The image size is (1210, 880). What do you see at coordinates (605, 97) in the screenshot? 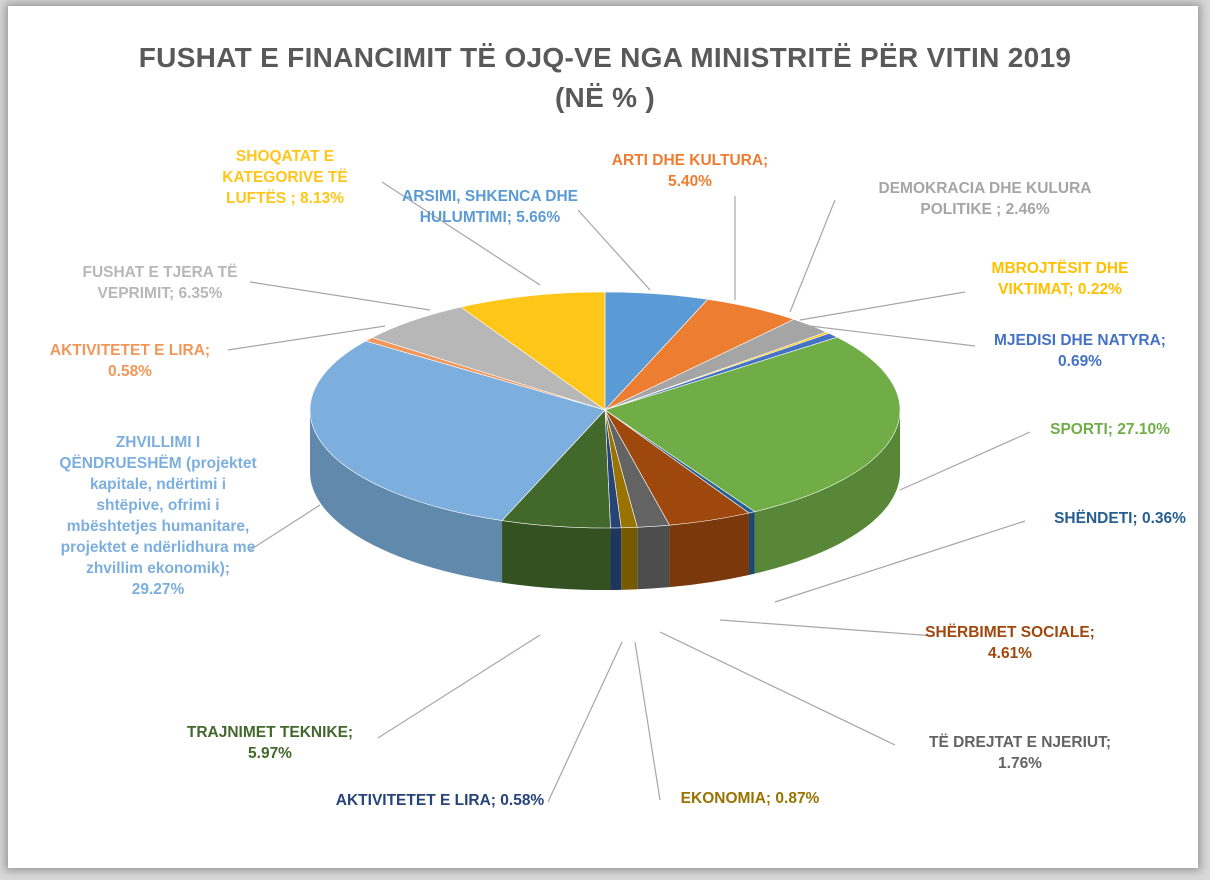
I see `chart-subtitle: (NË % )` at bounding box center [605, 97].